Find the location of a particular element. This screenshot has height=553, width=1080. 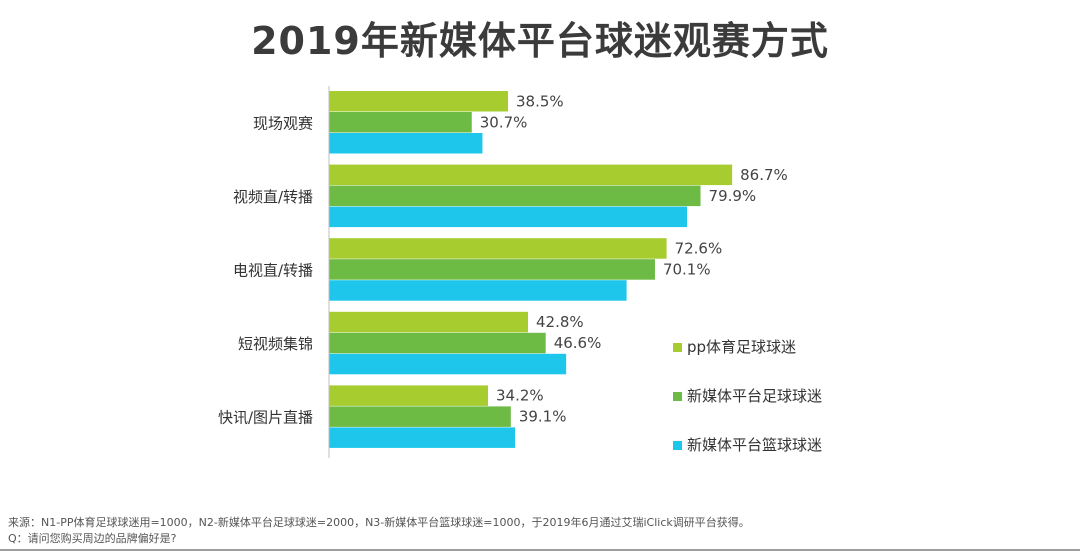

legend-label: pp体育足球球迷 is located at coordinates (742, 347).